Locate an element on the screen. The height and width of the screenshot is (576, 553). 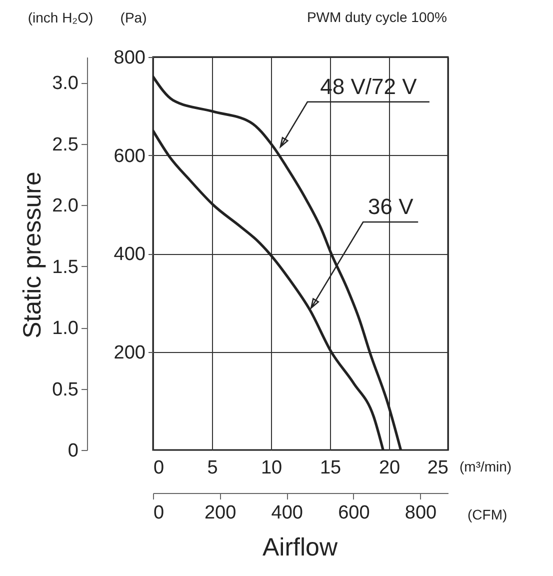
y2-tick-label: 2.5 is located at coordinates (65, 145).